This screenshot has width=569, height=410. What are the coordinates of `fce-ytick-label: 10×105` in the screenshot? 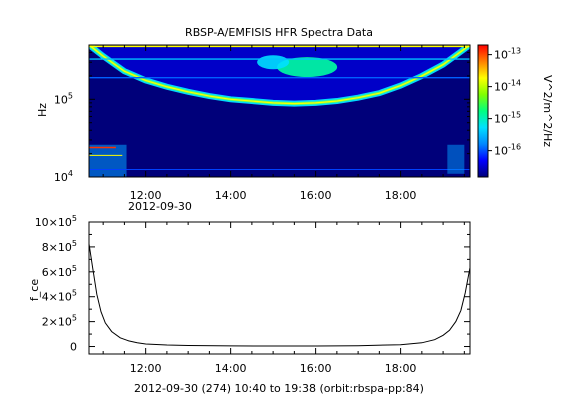 It's located at (56, 221).